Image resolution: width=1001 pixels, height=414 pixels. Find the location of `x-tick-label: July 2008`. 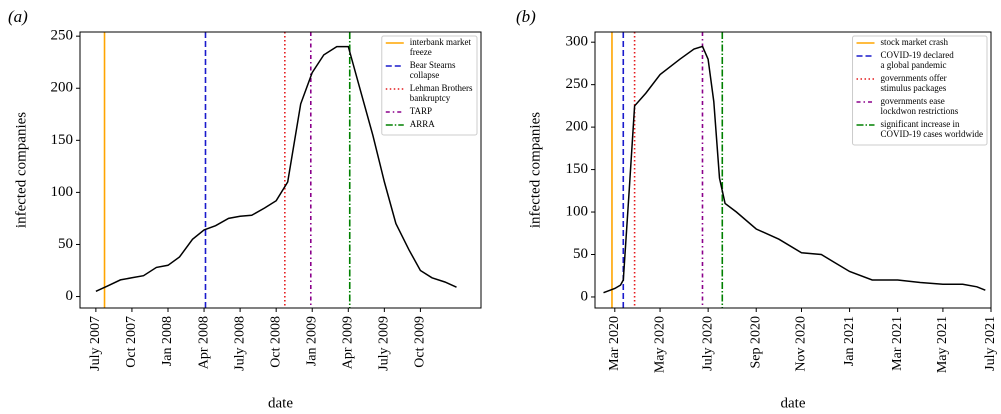

x-tick-label: July 2008 is located at coordinates (239, 343).